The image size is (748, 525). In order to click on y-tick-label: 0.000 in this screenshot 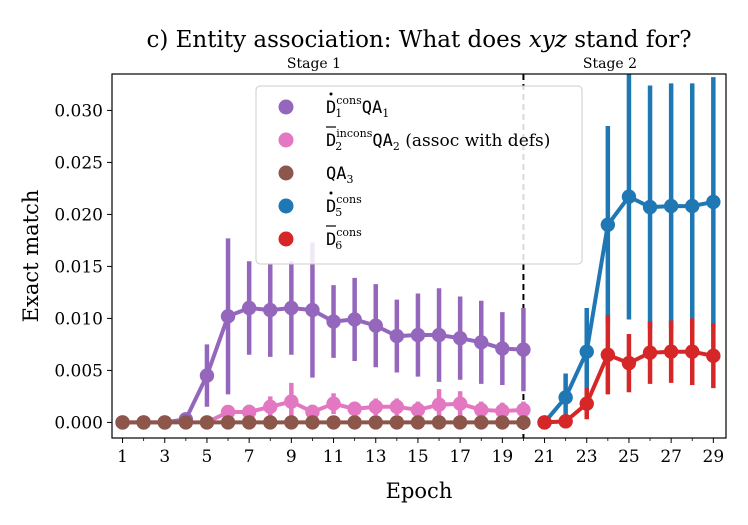, I will do `click(78, 423)`.